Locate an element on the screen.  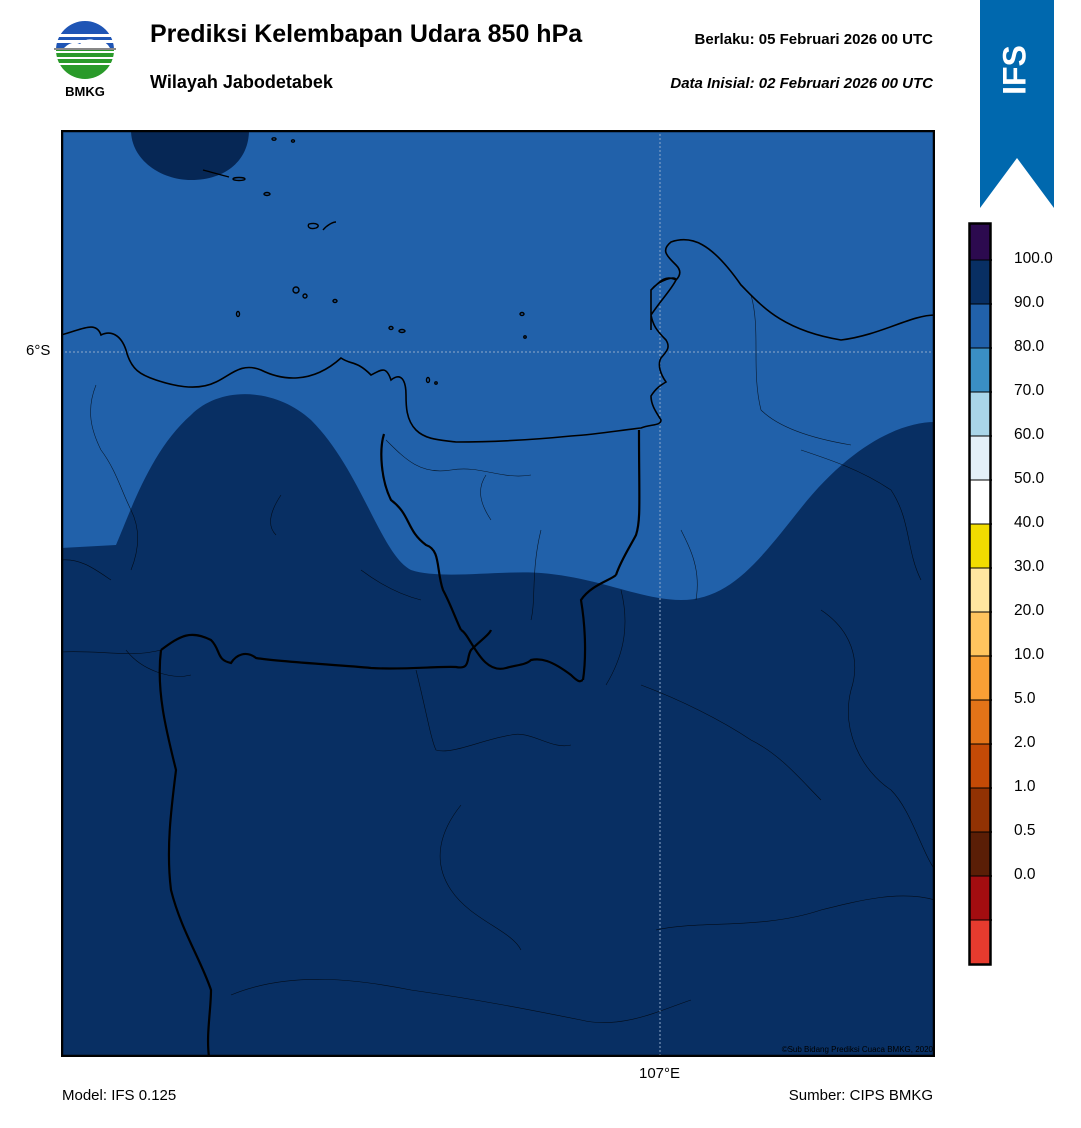
colorbar-label: 5.0 is located at coordinates (1025, 698).